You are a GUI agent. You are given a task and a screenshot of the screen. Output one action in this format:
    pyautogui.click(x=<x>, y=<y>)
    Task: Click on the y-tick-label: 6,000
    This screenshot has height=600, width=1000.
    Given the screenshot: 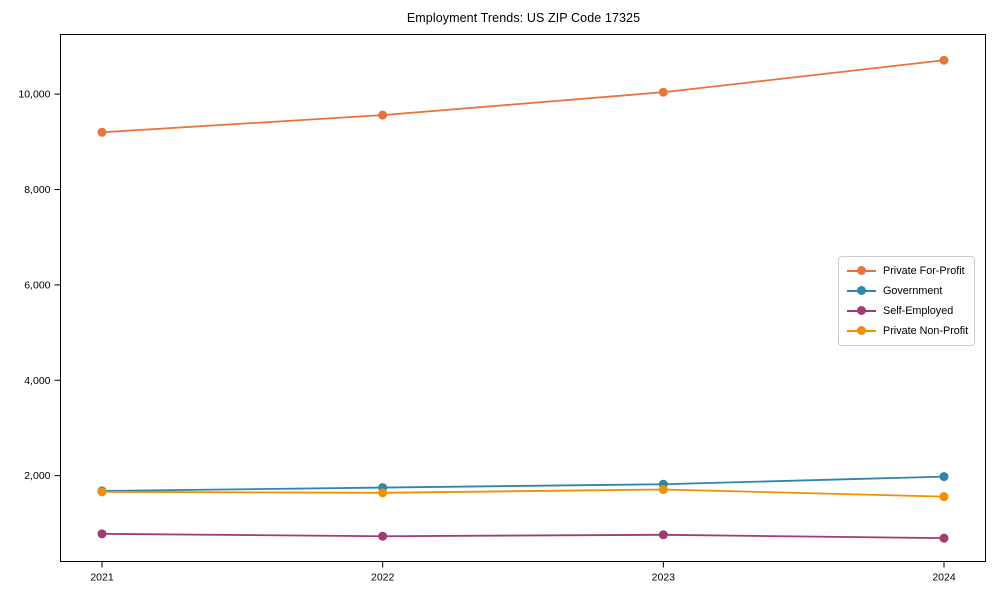 What is the action you would take?
    pyautogui.click(x=37, y=285)
    